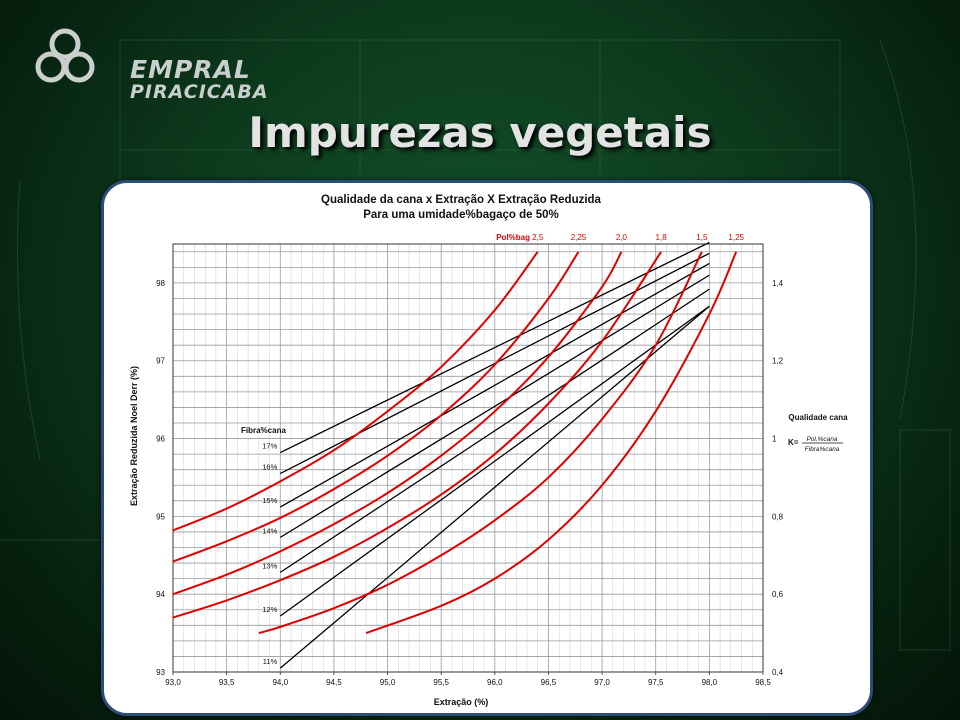 This screenshot has height=720, width=960. Describe the element at coordinates (334, 682) in the screenshot. I see `x-tick-label: 94,5` at that location.